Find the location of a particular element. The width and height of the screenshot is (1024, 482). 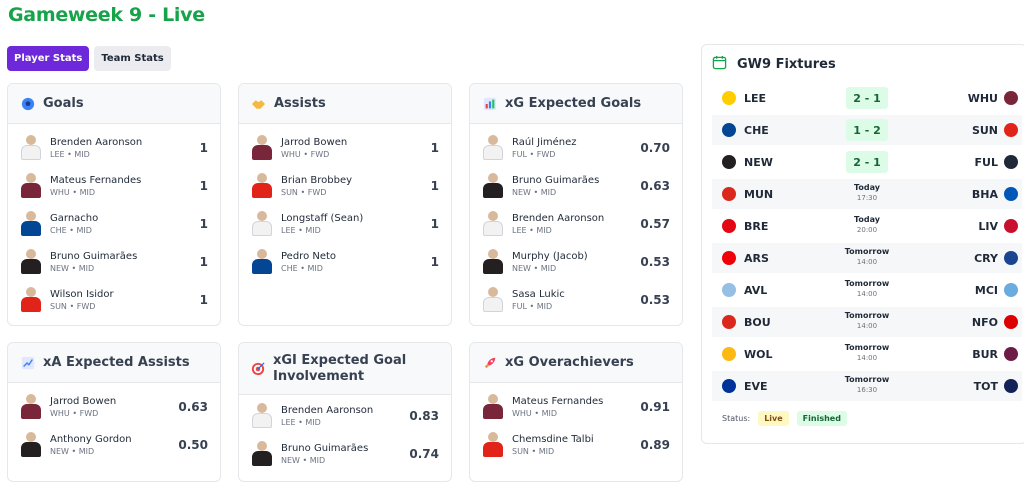

player-row: Anthony Gordon NEW • MID 0.50 is located at coordinates (114, 445).